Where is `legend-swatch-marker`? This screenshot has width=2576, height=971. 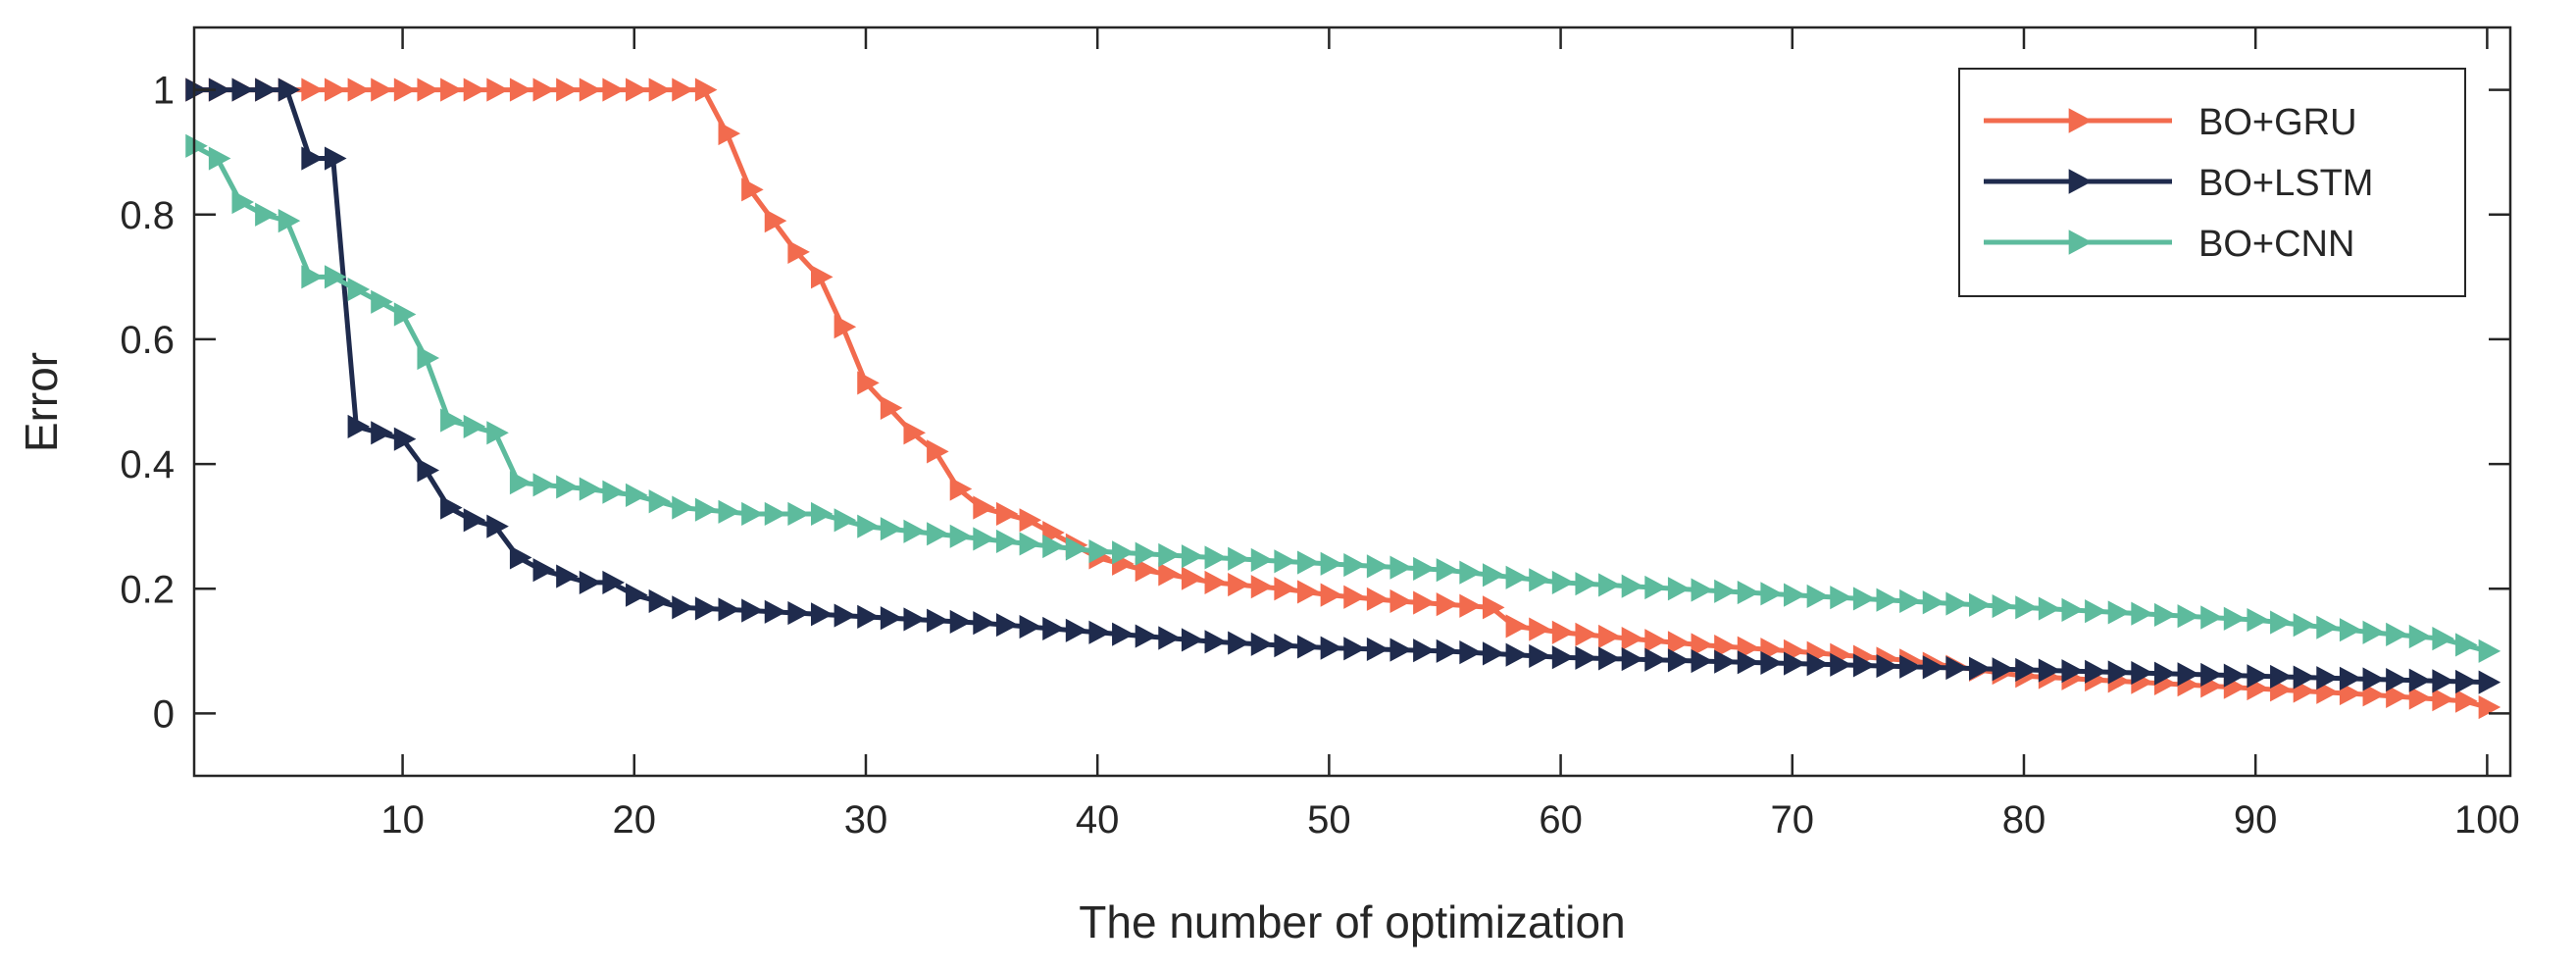 legend-swatch-marker is located at coordinates (2081, 120).